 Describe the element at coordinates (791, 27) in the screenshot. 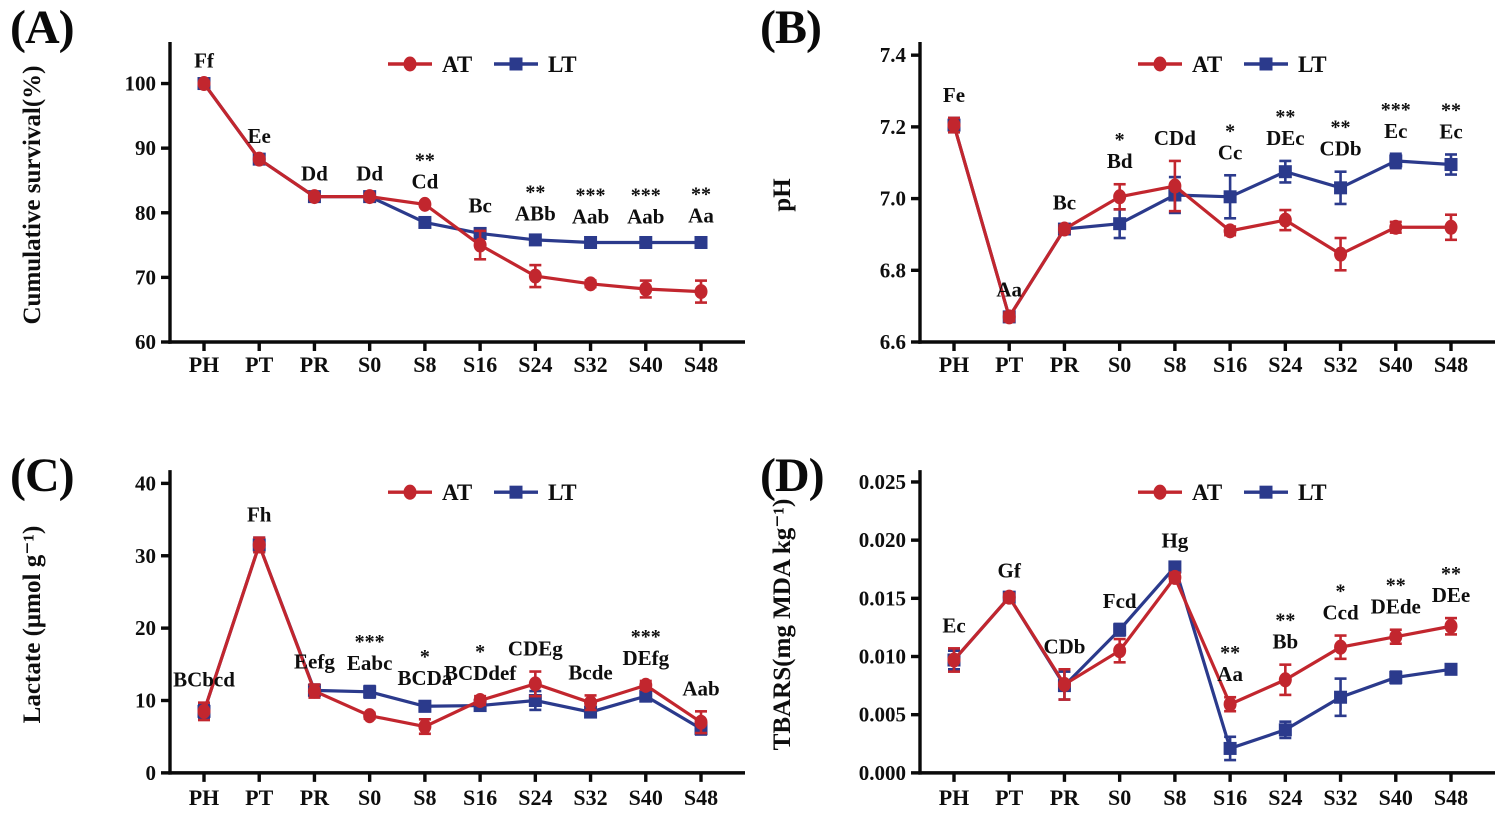

I see `panel-b-label: (B)` at that location.